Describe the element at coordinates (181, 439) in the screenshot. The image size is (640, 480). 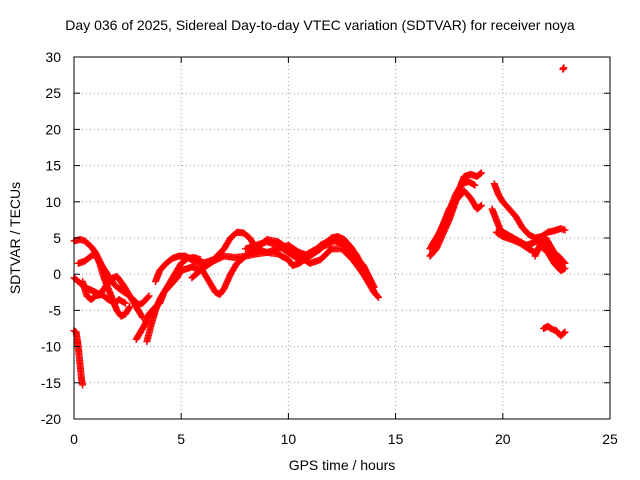
I see `x-tick-label: 5` at that location.